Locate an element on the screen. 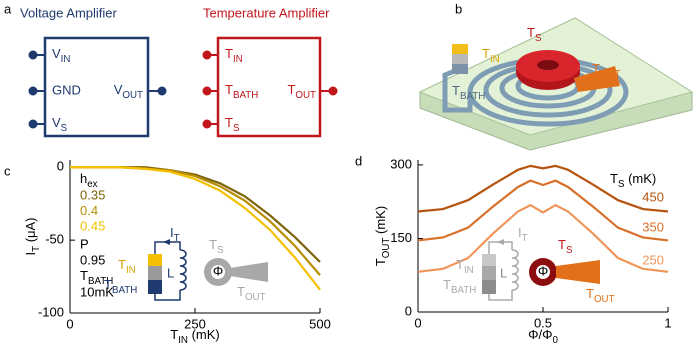 This screenshot has height=345, width=700. panel-letter: c is located at coordinates (7, 170).